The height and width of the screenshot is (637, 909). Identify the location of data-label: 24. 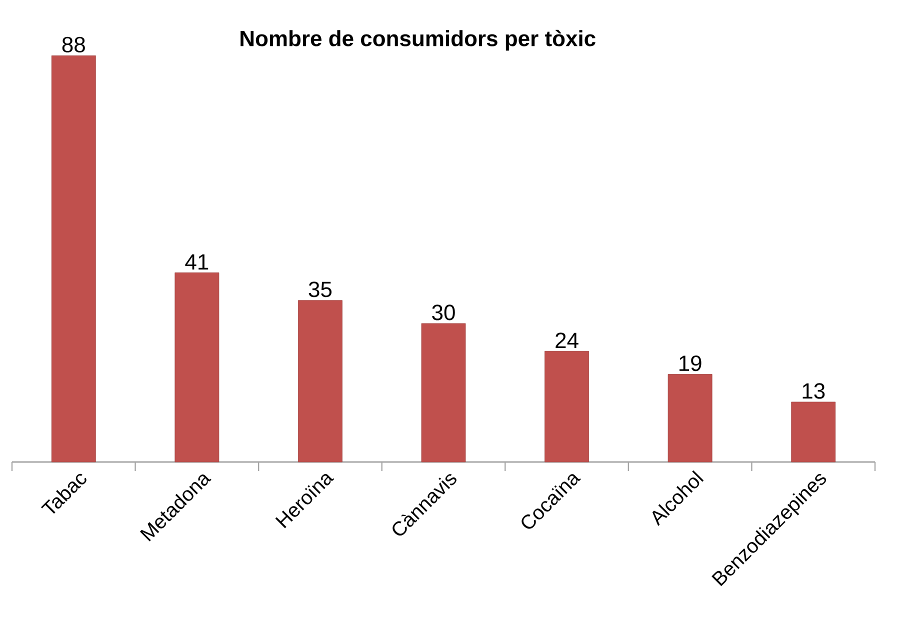
(567, 340).